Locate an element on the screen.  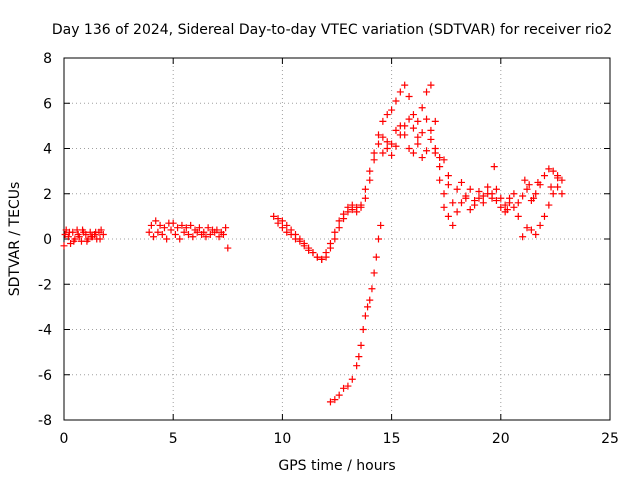
y-tick-label: -8 is located at coordinates (45, 421).